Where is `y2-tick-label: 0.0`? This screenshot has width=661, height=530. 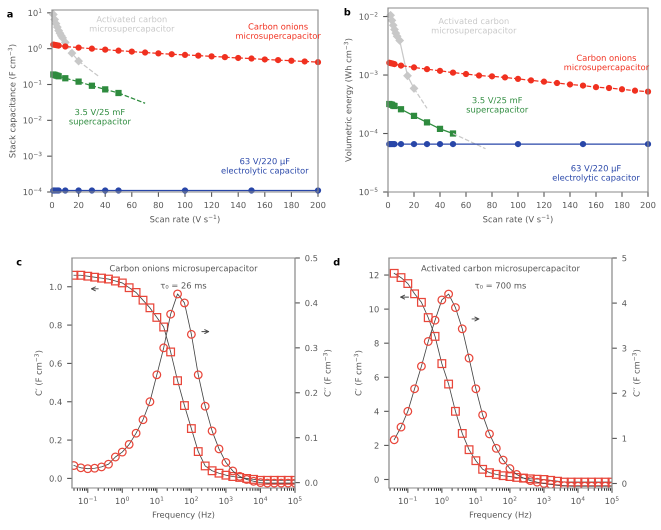 y2-tick-label: 0.0 is located at coordinates (311, 483).